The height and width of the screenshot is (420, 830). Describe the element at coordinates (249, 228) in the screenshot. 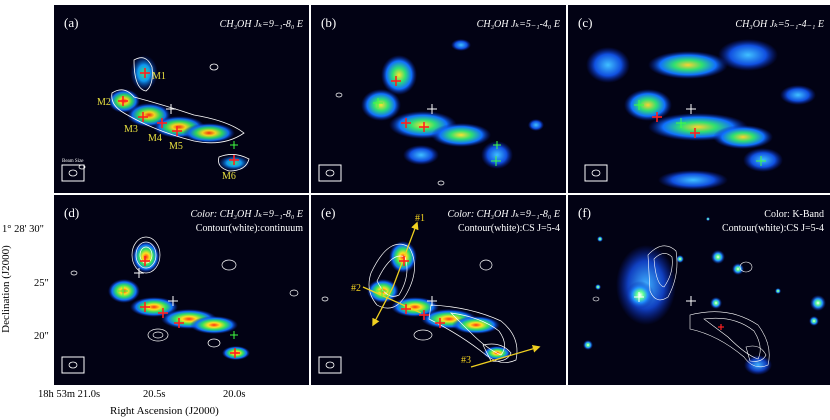

I see `panel-d-label2: Contour(white):continuum` at that location.